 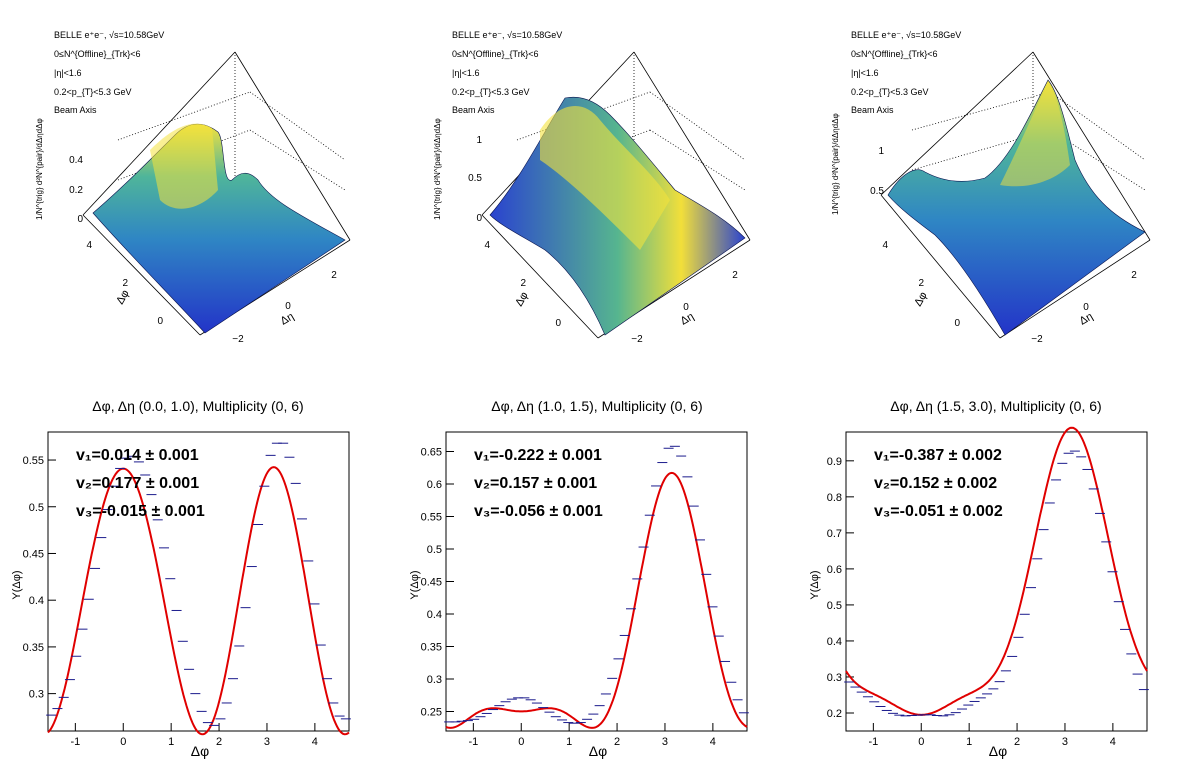 I want to click on surface-dphi-ticks-3: 4 2 0, so click(x=921, y=284).